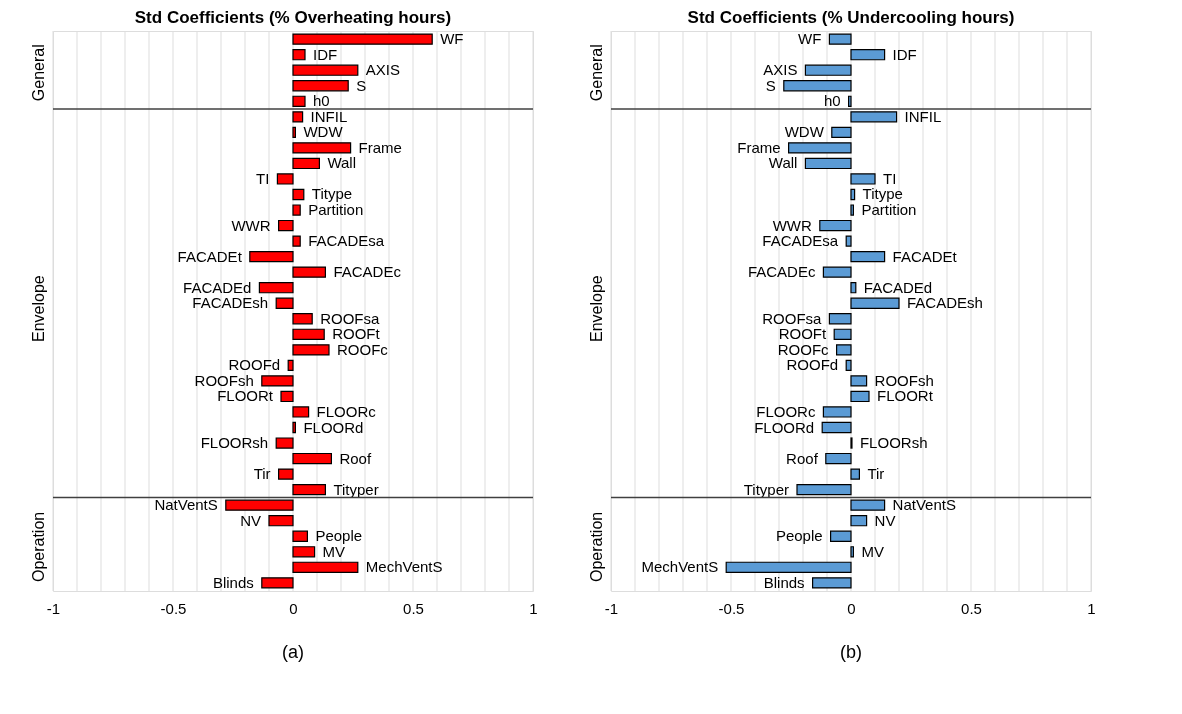  Describe the element at coordinates (596, 547) in the screenshot. I see `text: Operation` at that location.